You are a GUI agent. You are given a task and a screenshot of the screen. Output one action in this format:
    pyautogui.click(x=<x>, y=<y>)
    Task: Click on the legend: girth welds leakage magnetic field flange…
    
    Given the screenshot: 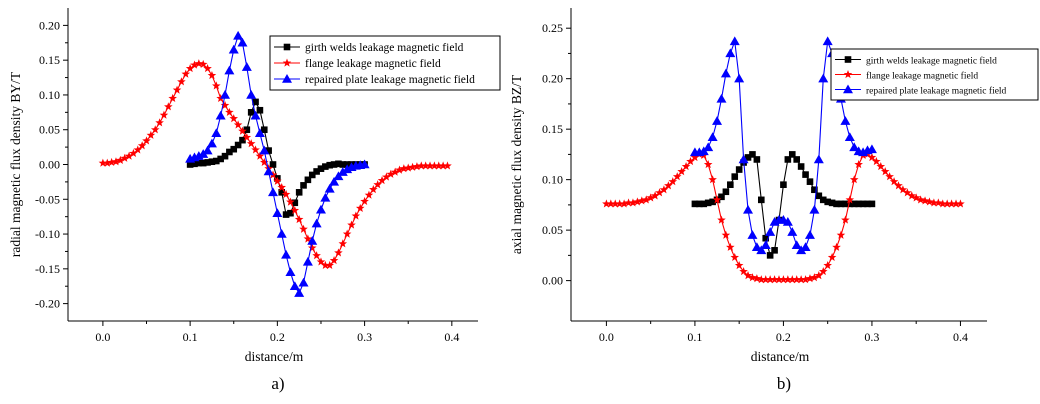 What is the action you would take?
    pyautogui.click(x=385, y=63)
    